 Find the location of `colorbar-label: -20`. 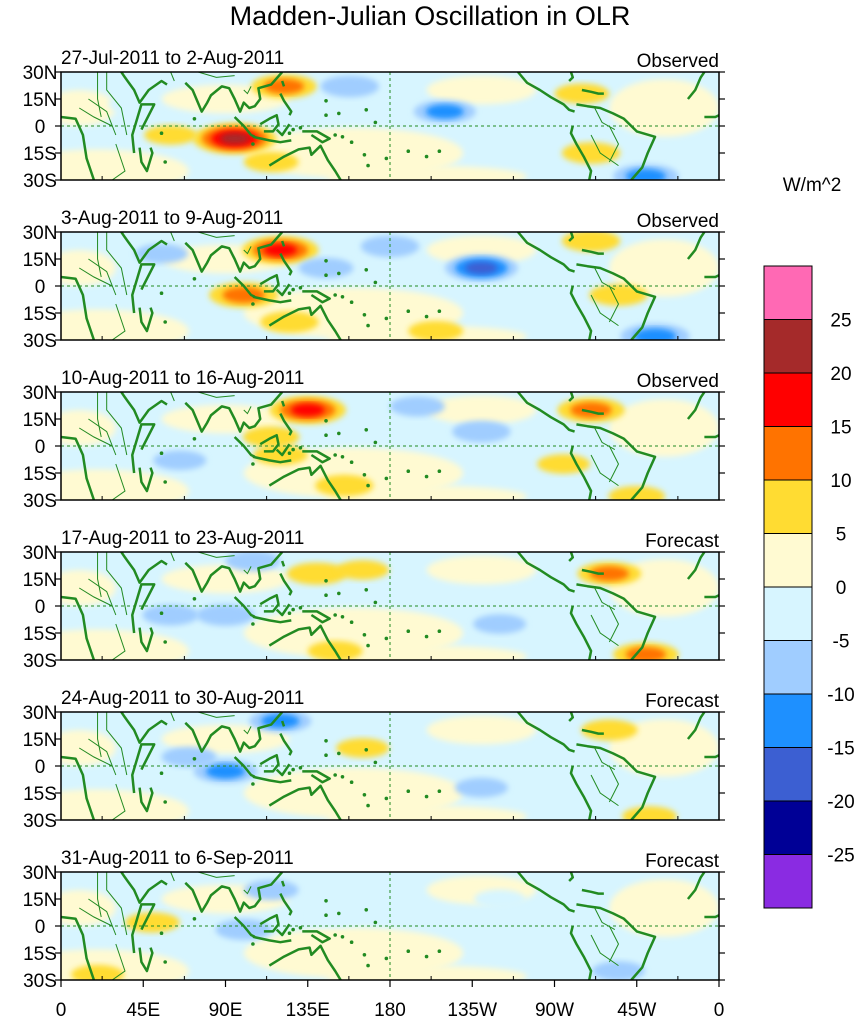

colorbar-label: -20 is located at coordinates (840, 802).